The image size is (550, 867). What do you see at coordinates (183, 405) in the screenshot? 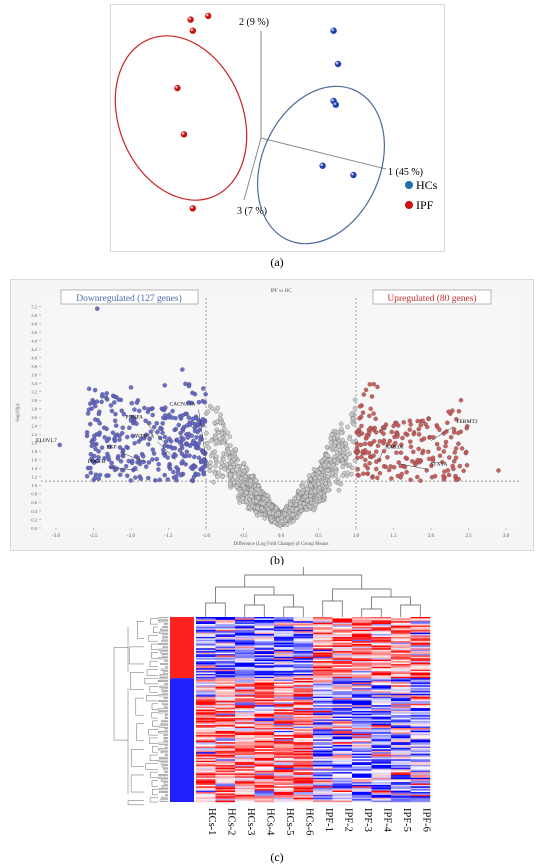
I see `gene-label-cacna1a: CACNA1A` at bounding box center [183, 405].